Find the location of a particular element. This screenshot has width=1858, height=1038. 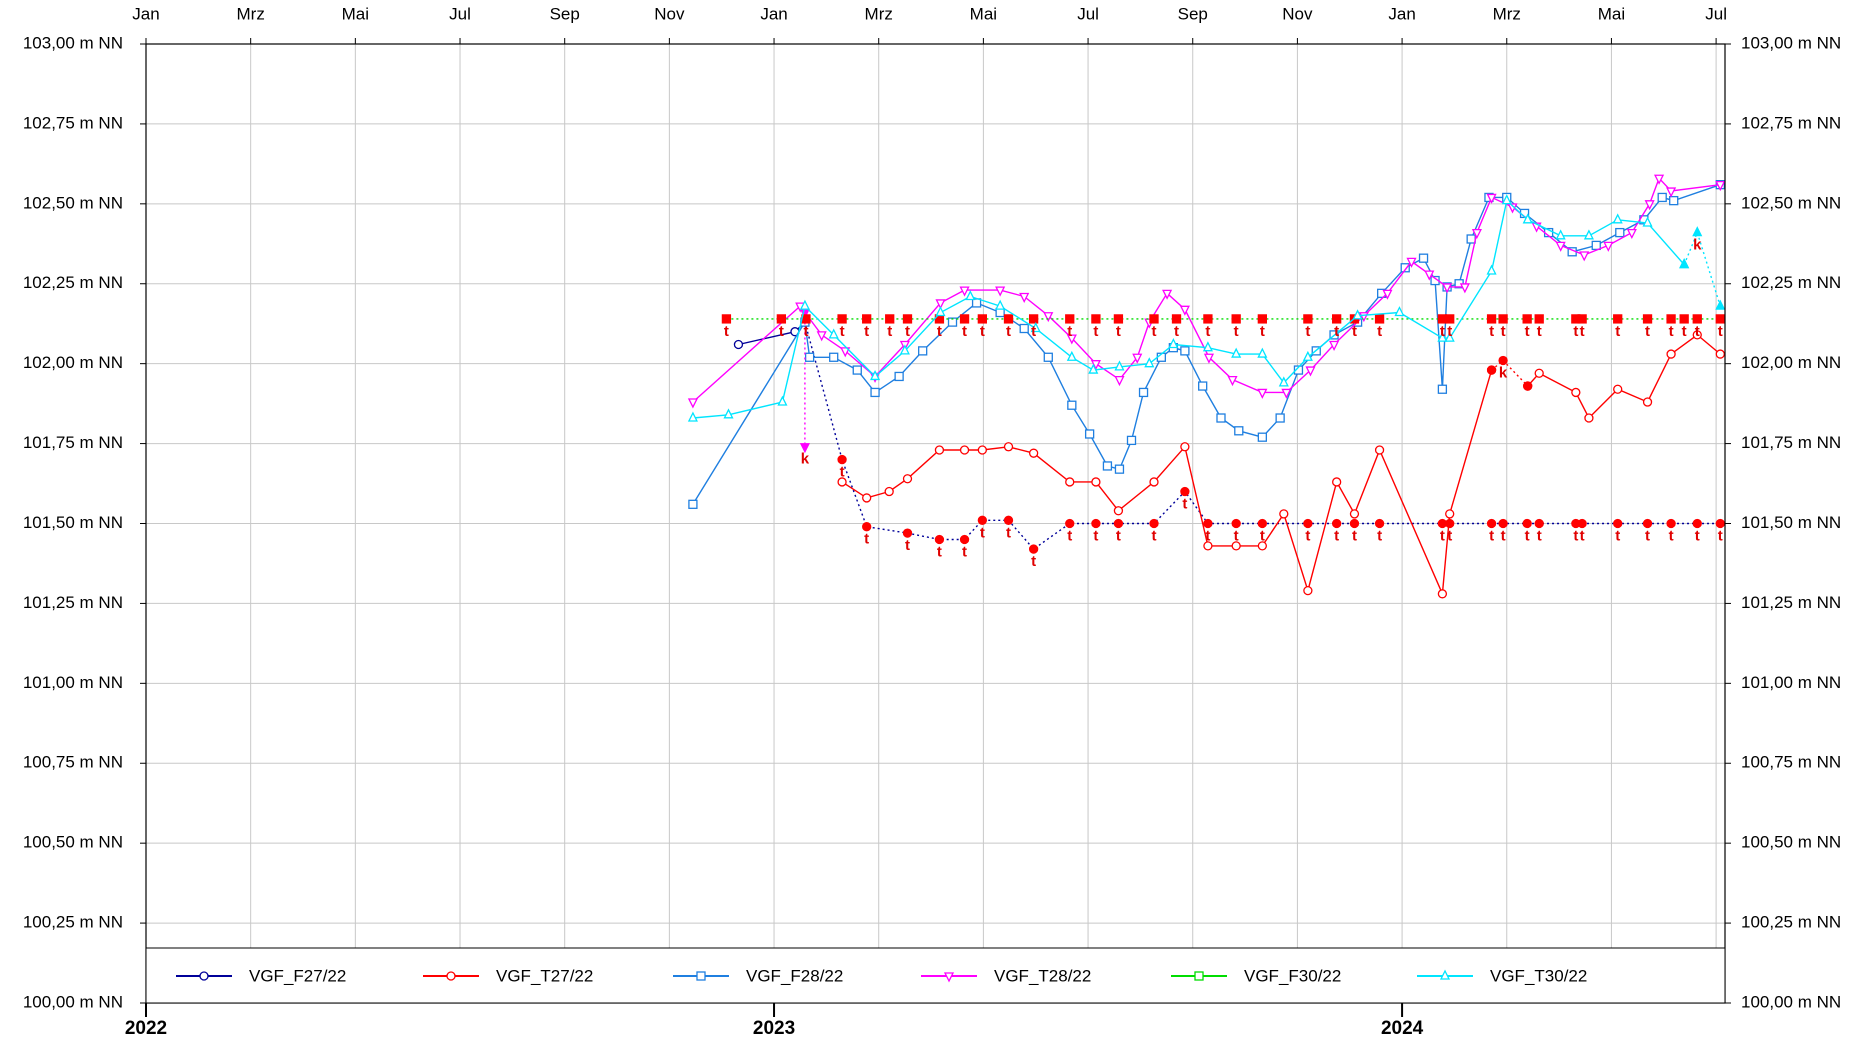

y-tick-label: 102,25 m NN is located at coordinates (73, 282).